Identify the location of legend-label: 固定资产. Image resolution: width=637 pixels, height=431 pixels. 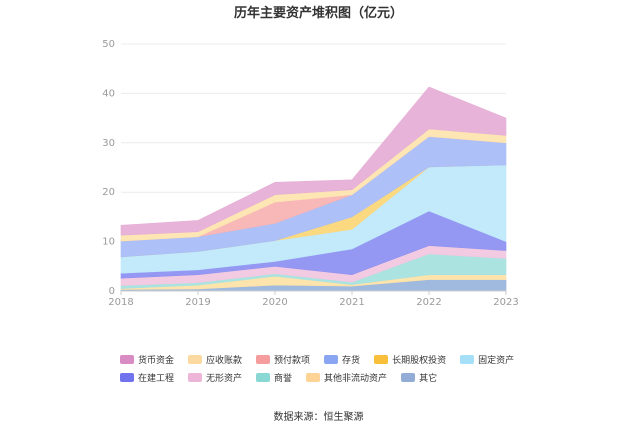
(496, 360).